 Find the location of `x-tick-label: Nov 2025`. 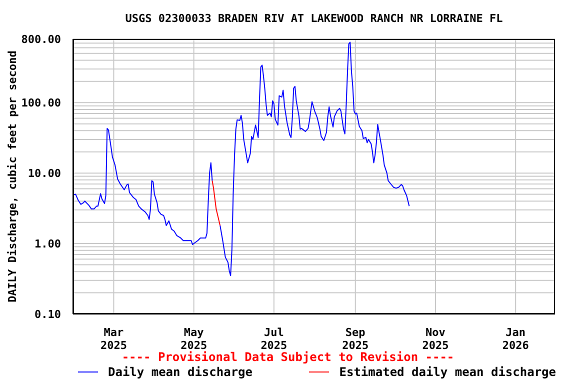

x-tick-label: Nov 2025 is located at coordinates (435, 339).